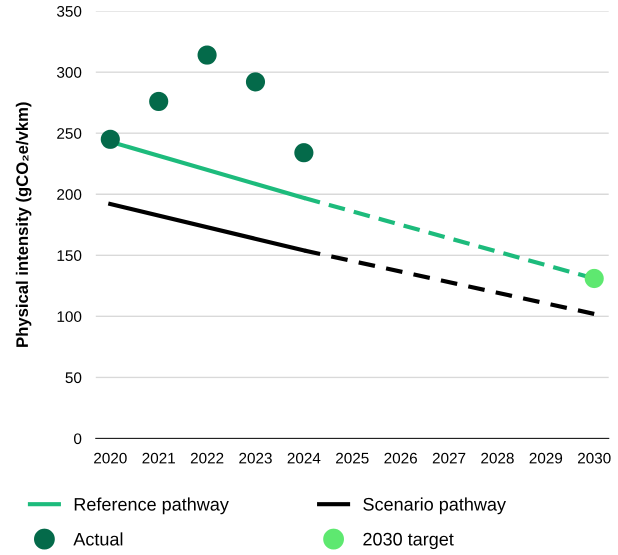 This screenshot has width=618, height=555. I want to click on x-tick-label: 2022, so click(207, 458).